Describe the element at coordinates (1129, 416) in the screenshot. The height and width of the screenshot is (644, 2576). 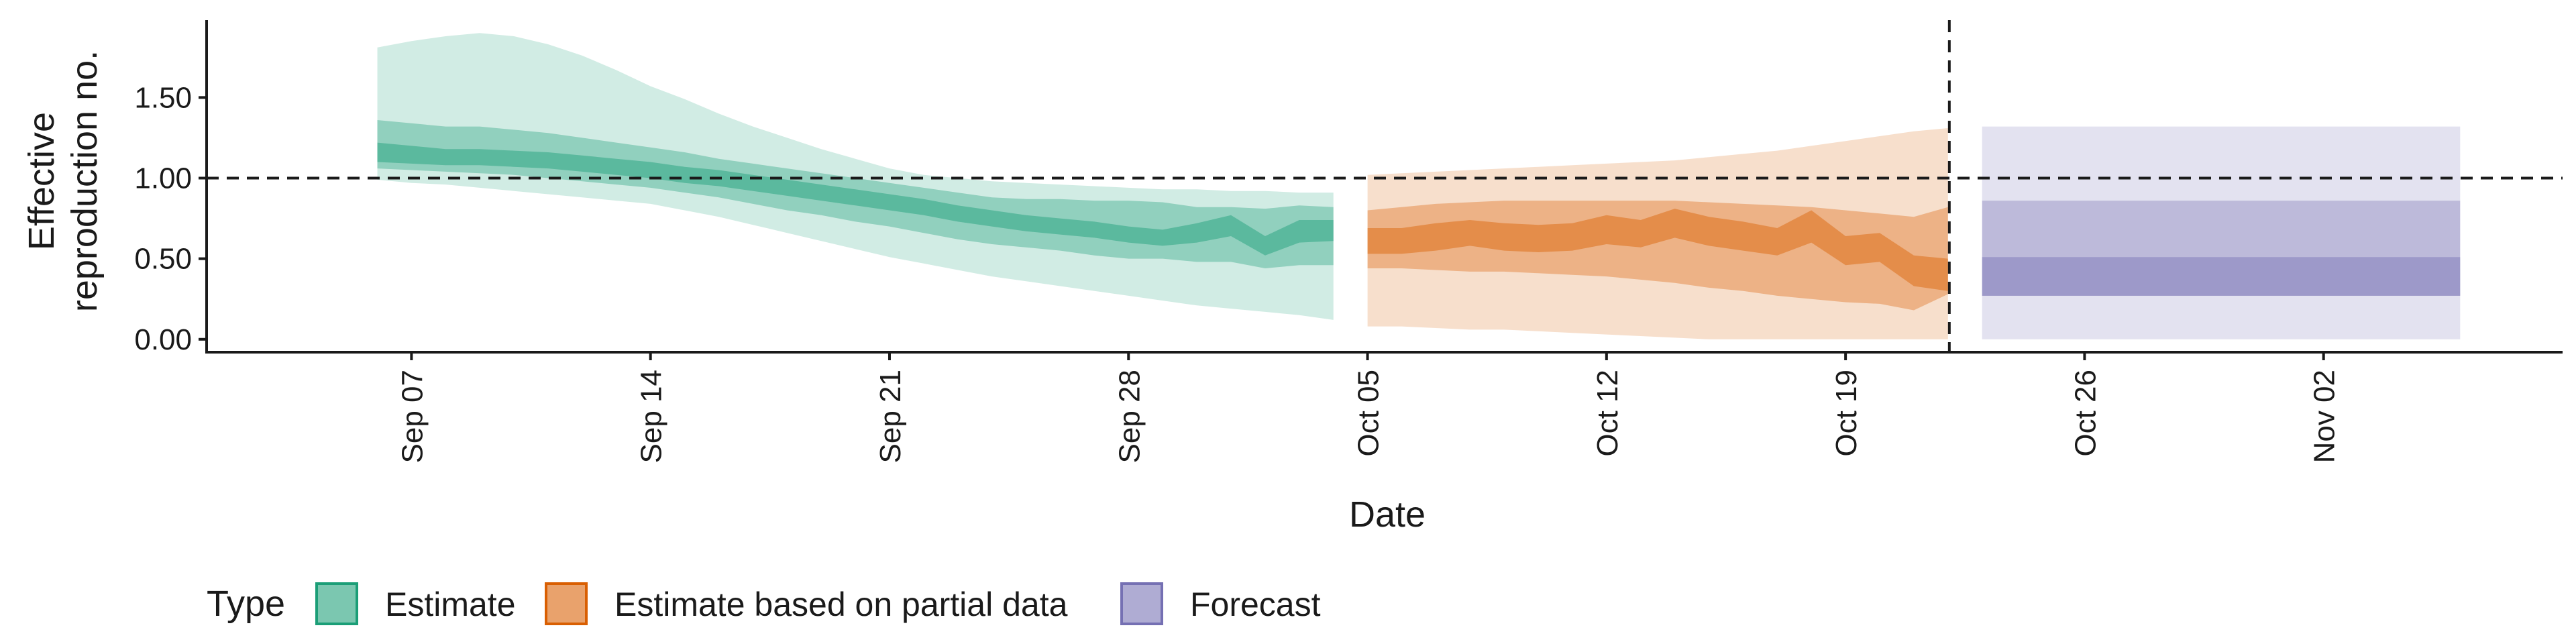
I see `x-tick-label: Sep 28` at that location.